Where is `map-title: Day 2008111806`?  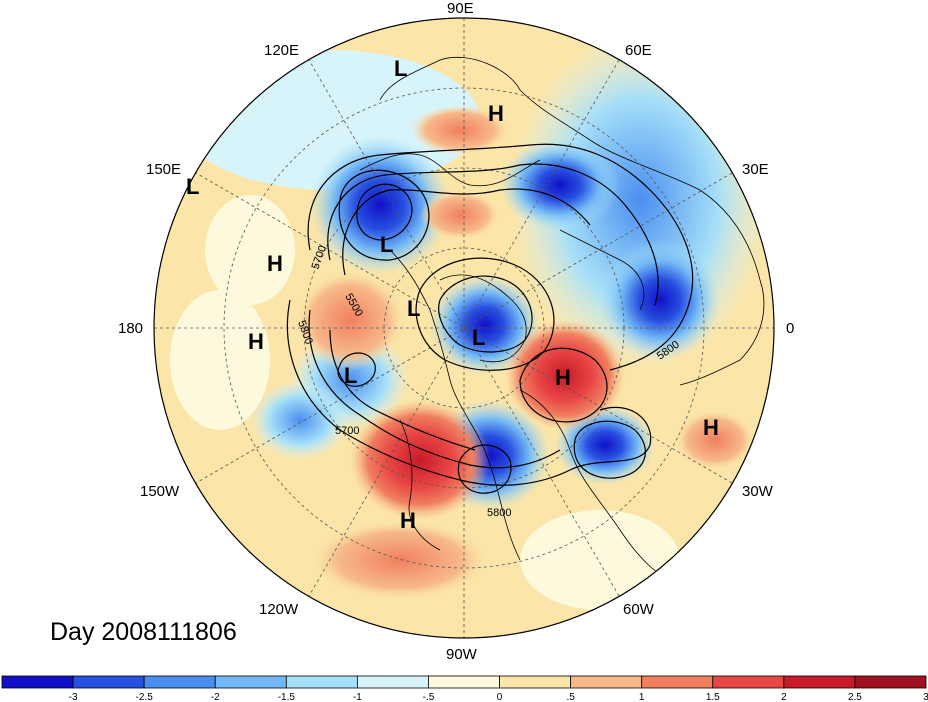
map-title: Day 2008111806 is located at coordinates (143, 632).